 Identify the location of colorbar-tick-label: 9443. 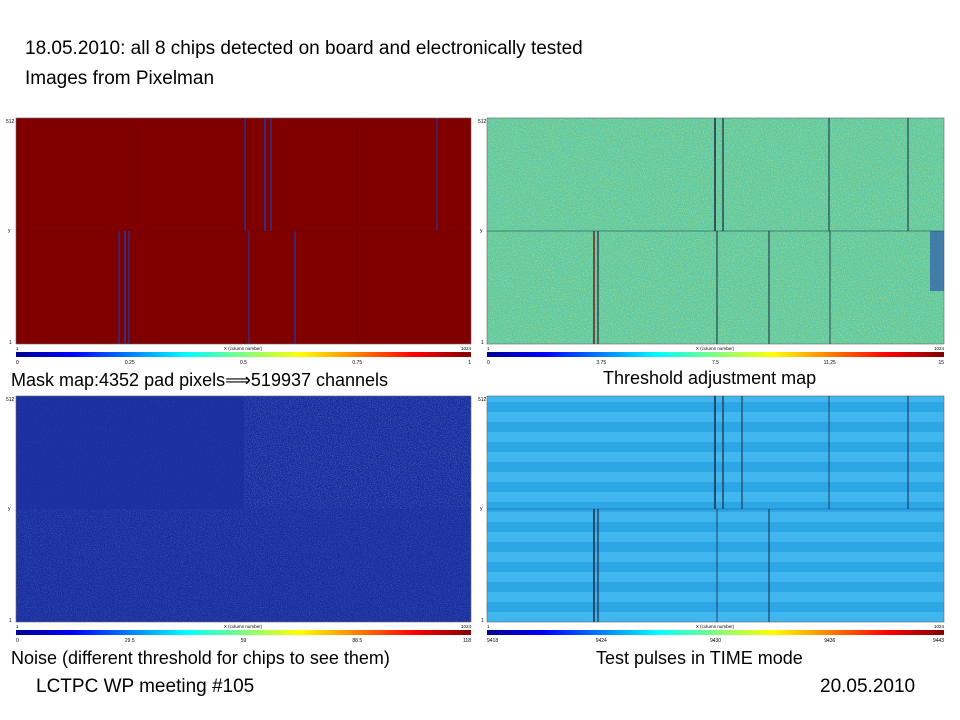
(938, 641).